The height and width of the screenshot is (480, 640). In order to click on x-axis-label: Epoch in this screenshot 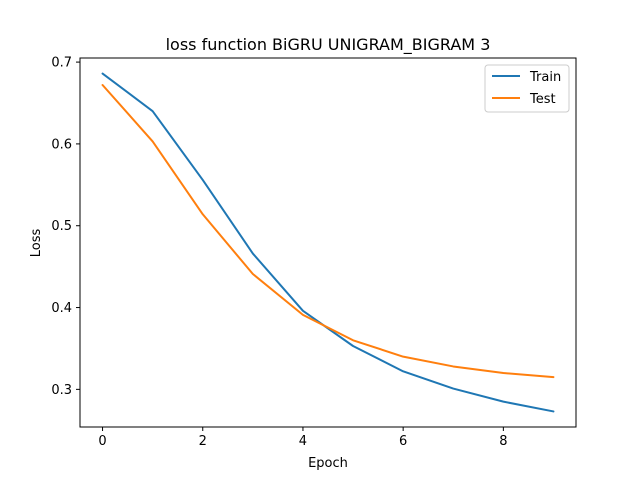, I will do `click(328, 463)`.